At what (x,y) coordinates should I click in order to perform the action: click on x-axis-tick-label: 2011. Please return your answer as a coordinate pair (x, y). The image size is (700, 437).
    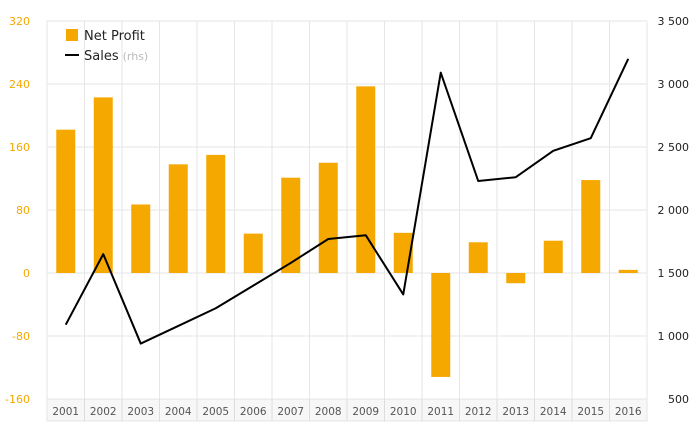
    Looking at the image, I should click on (440, 412).